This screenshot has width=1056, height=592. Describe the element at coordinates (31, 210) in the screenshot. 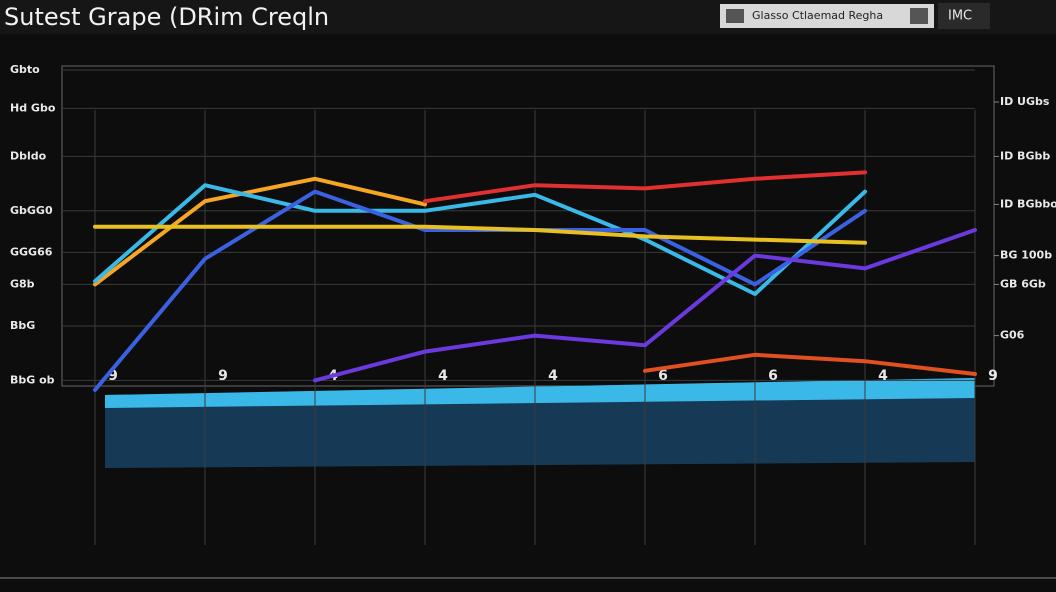

I see `y-tick-label: GbGG0` at that location.